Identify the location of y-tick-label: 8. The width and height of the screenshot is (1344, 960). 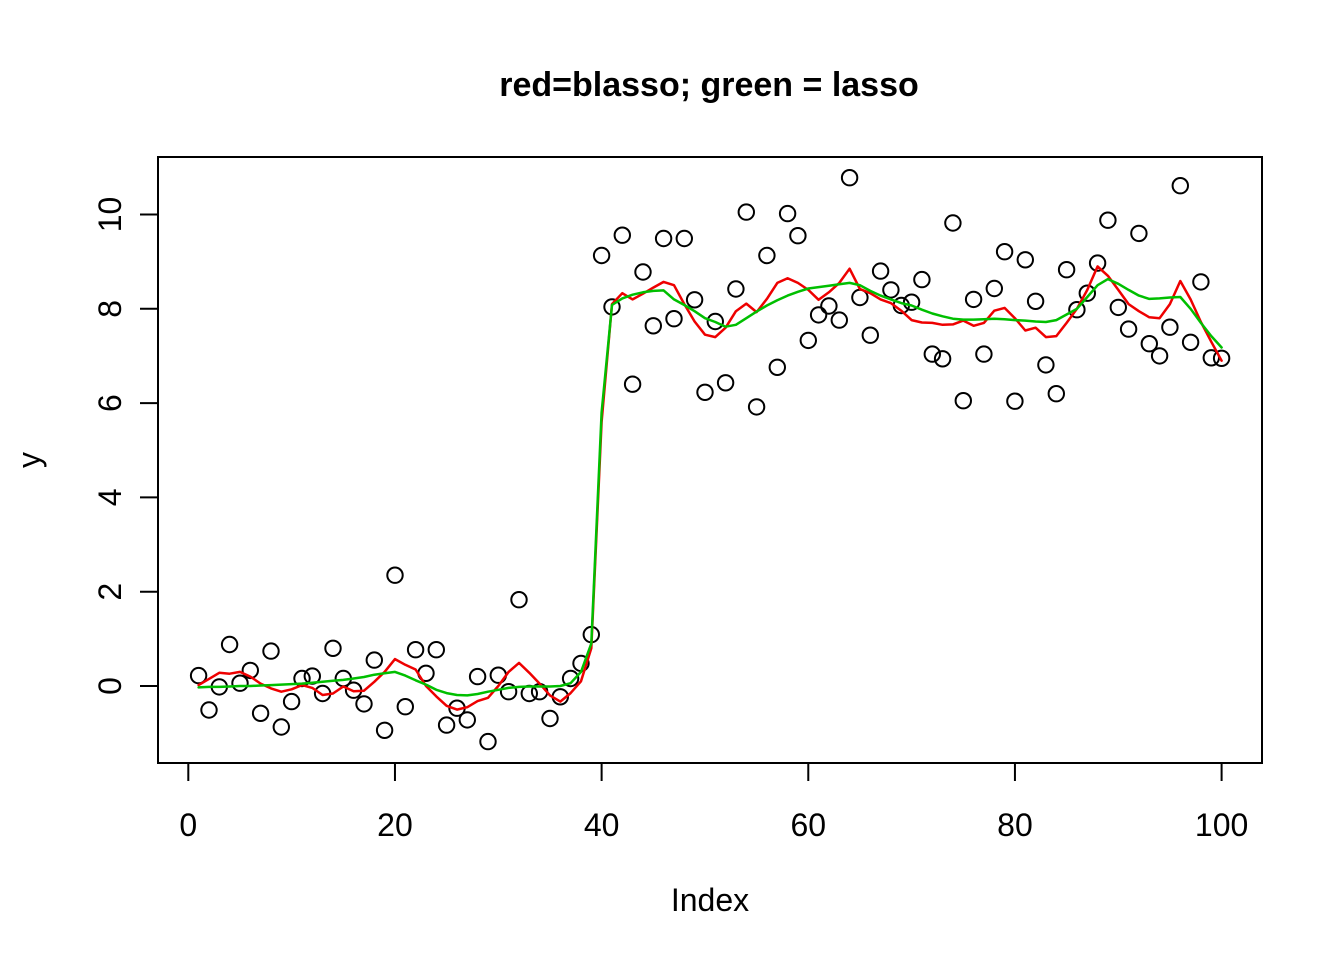
(110, 309).